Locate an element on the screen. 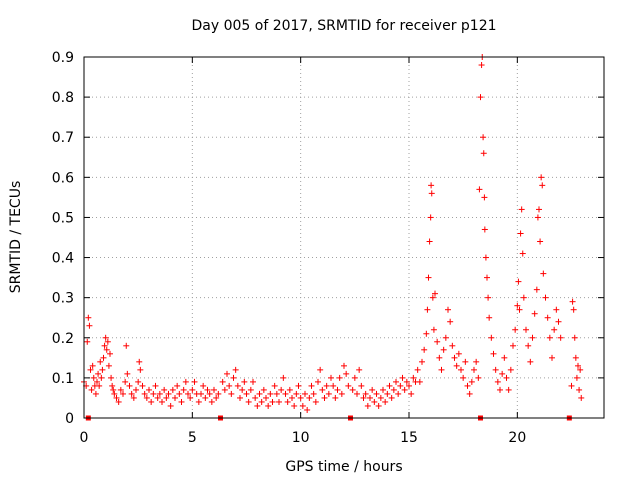  x-tick-label: 15 is located at coordinates (409, 438).